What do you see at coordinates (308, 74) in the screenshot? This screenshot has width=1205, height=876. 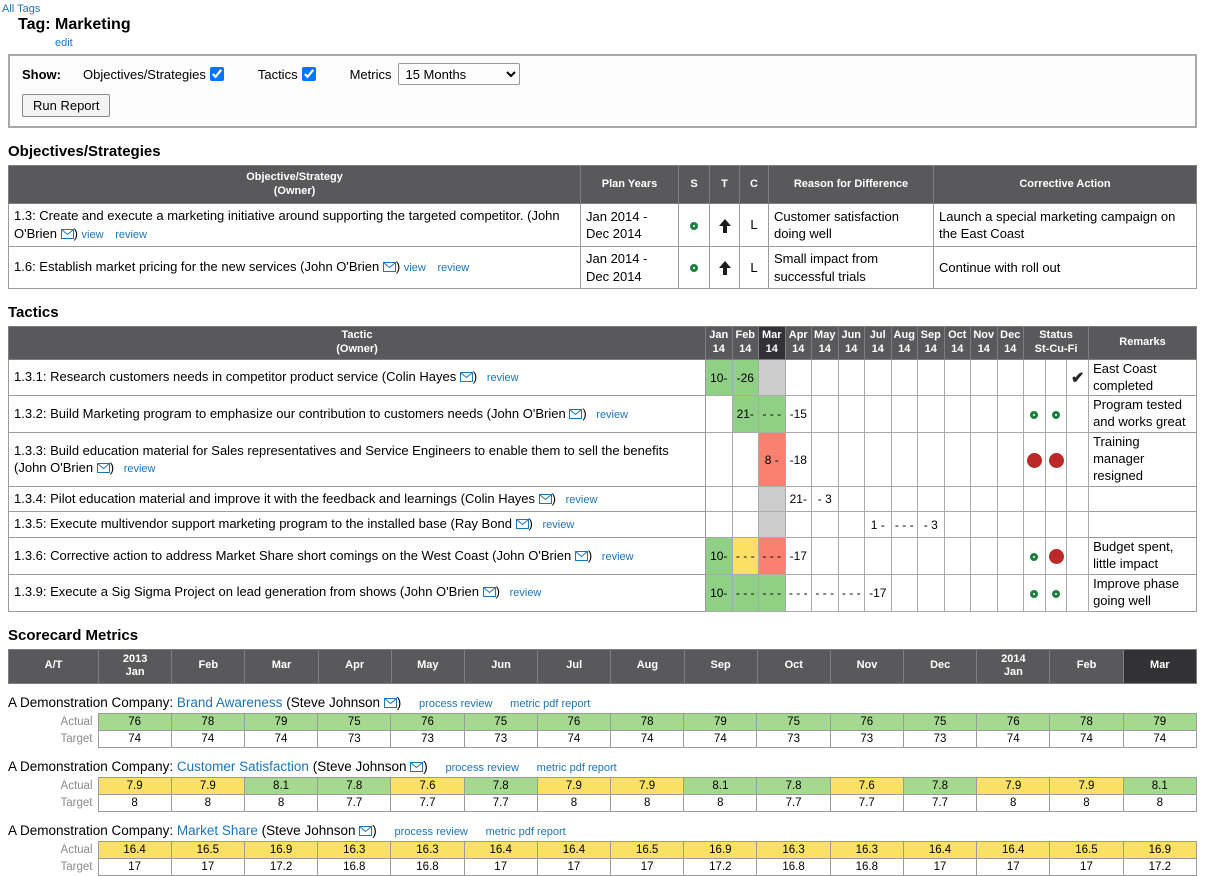 I see `tactics-checkbox` at bounding box center [308, 74].